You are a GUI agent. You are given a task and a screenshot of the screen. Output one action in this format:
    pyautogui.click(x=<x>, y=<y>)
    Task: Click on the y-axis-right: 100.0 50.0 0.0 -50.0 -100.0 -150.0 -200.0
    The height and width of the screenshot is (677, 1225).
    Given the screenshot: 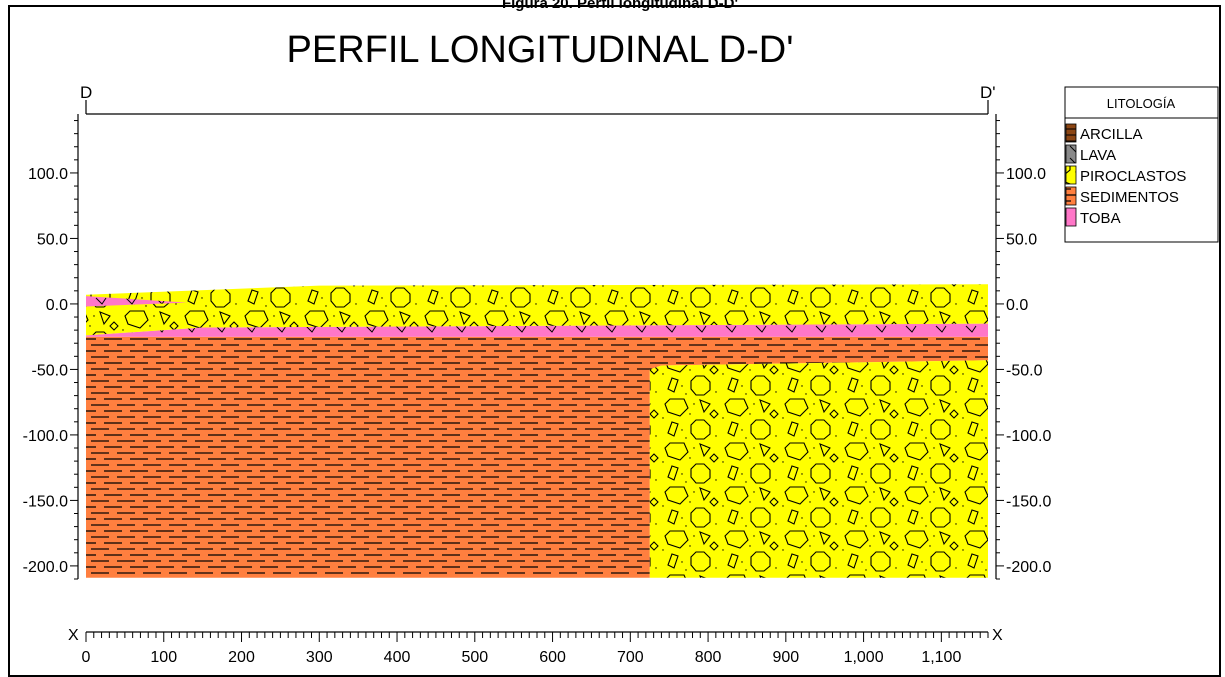 What is the action you would take?
    pyautogui.click(x=1023, y=347)
    